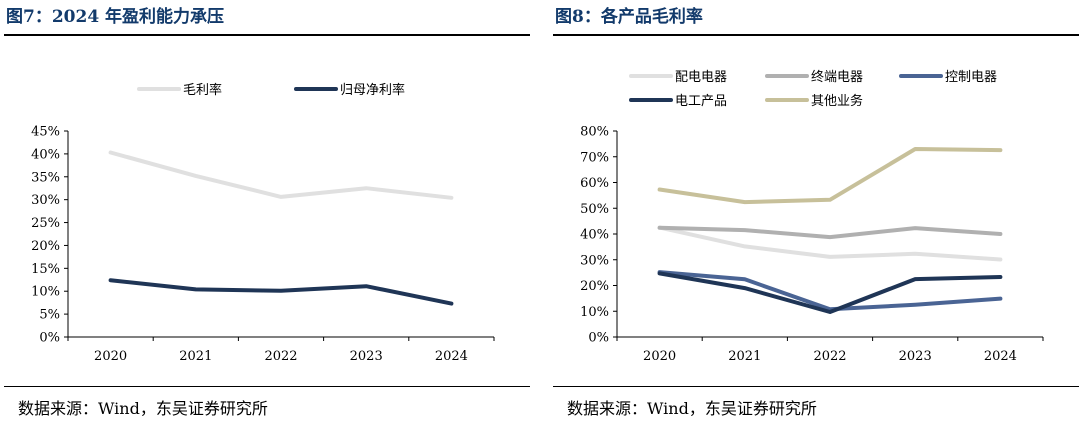  I want to click on legend-label: 终端电器, so click(837, 77).